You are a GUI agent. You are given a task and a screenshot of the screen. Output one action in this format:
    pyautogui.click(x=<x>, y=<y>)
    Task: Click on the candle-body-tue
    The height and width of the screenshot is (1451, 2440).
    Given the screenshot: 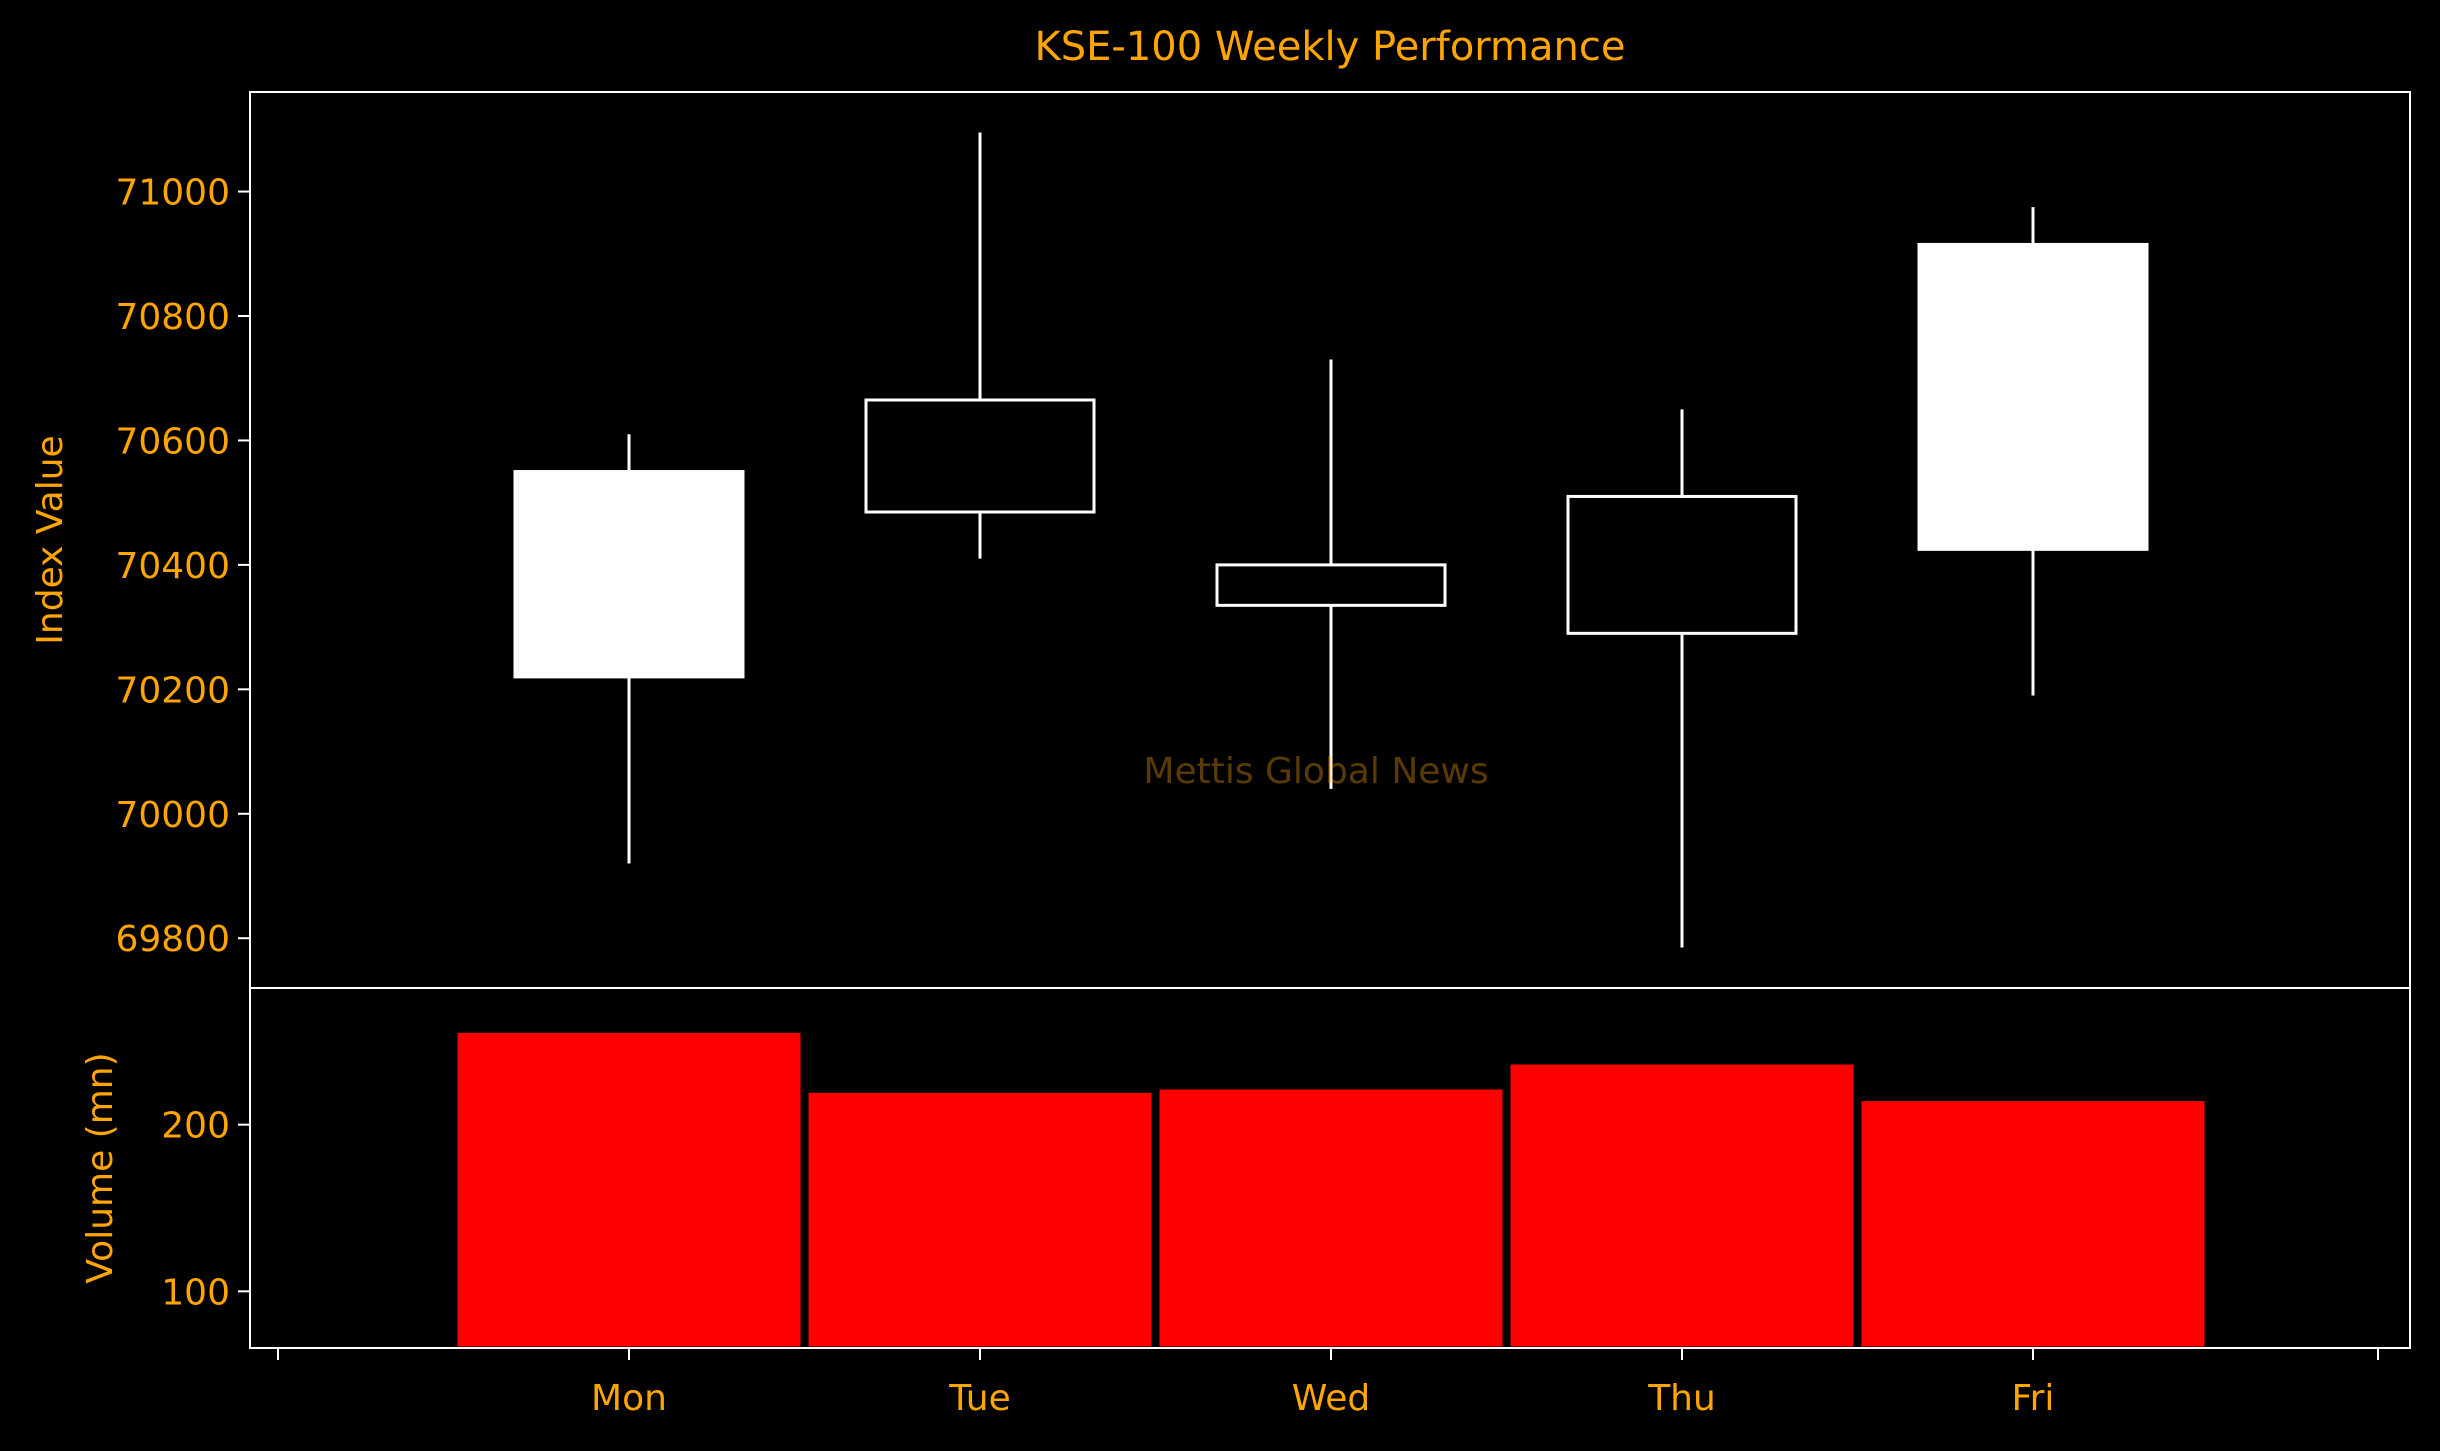 What is the action you would take?
    pyautogui.click(x=980, y=456)
    